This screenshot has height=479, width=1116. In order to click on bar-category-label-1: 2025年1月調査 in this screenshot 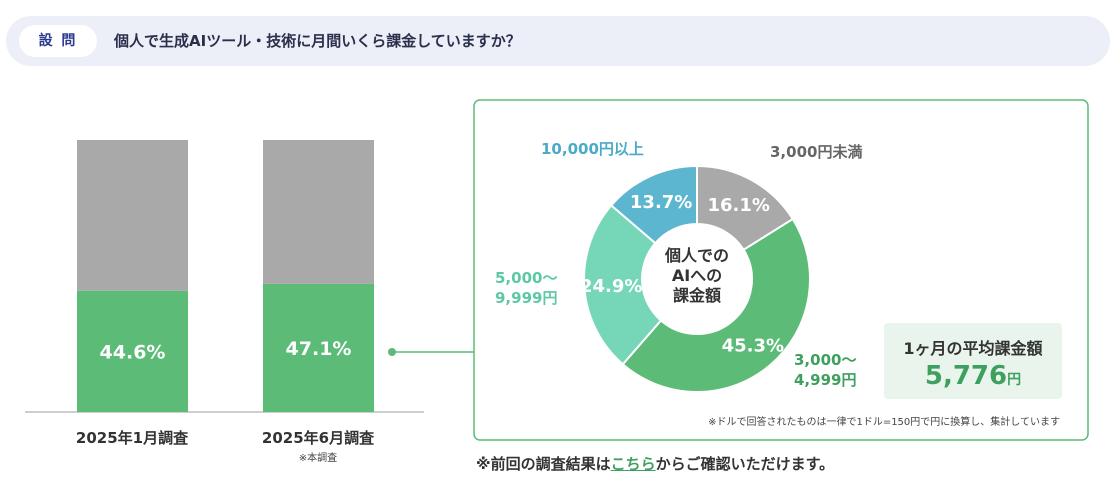, I will do `click(132, 438)`.